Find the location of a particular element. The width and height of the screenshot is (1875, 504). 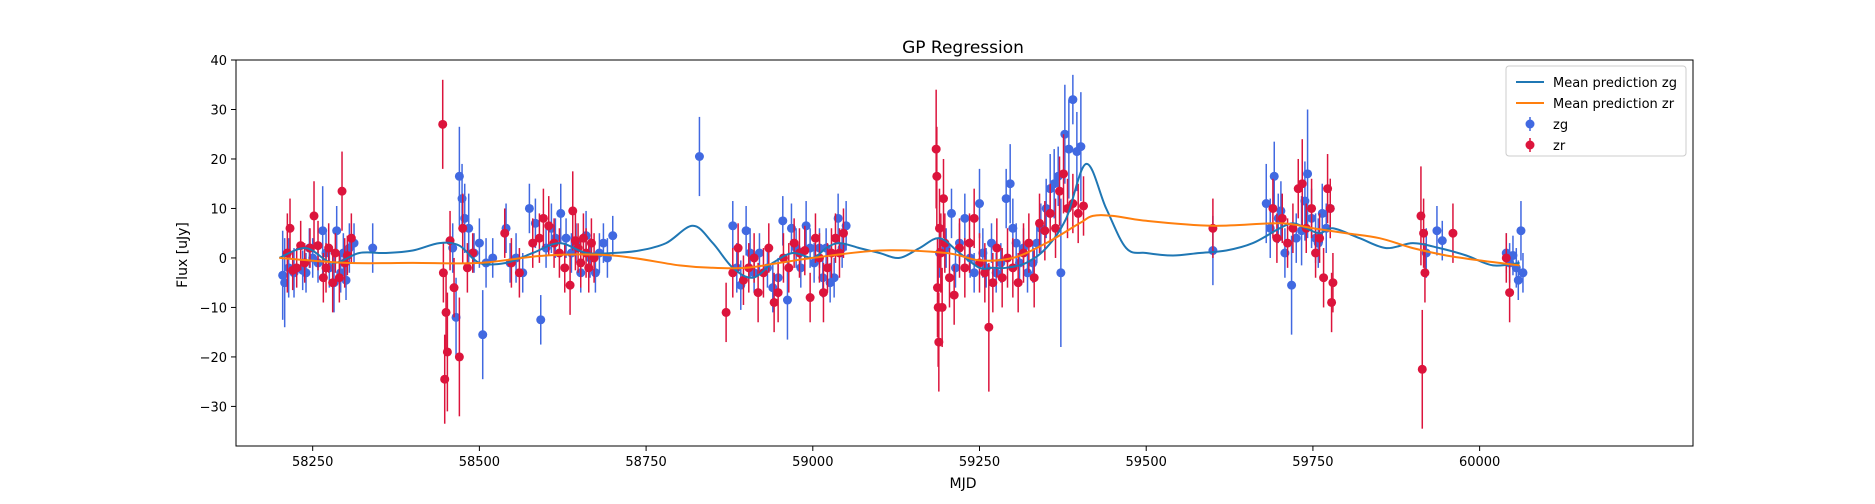

legend-label: Mean prediction zr is located at coordinates (1614, 104).